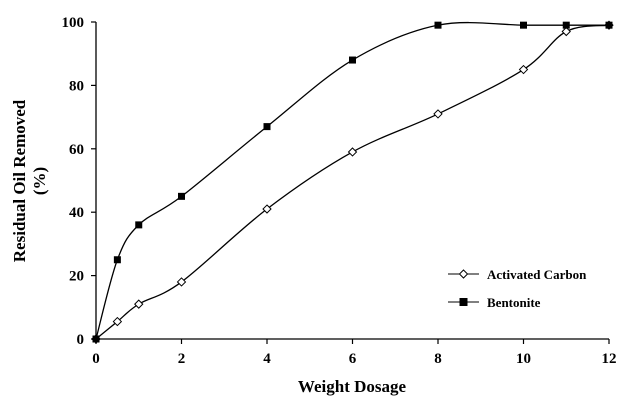  Describe the element at coordinates (267, 359) in the screenshot. I see `x-tick-label: 4` at that location.